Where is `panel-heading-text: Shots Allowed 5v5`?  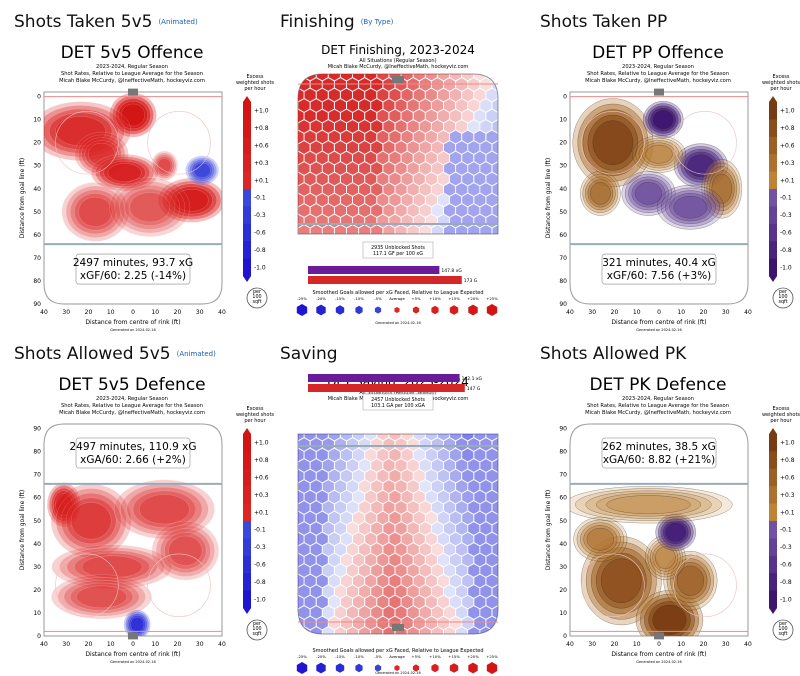
panel-heading-text: Shots Allowed 5v5 is located at coordinates (92, 354).